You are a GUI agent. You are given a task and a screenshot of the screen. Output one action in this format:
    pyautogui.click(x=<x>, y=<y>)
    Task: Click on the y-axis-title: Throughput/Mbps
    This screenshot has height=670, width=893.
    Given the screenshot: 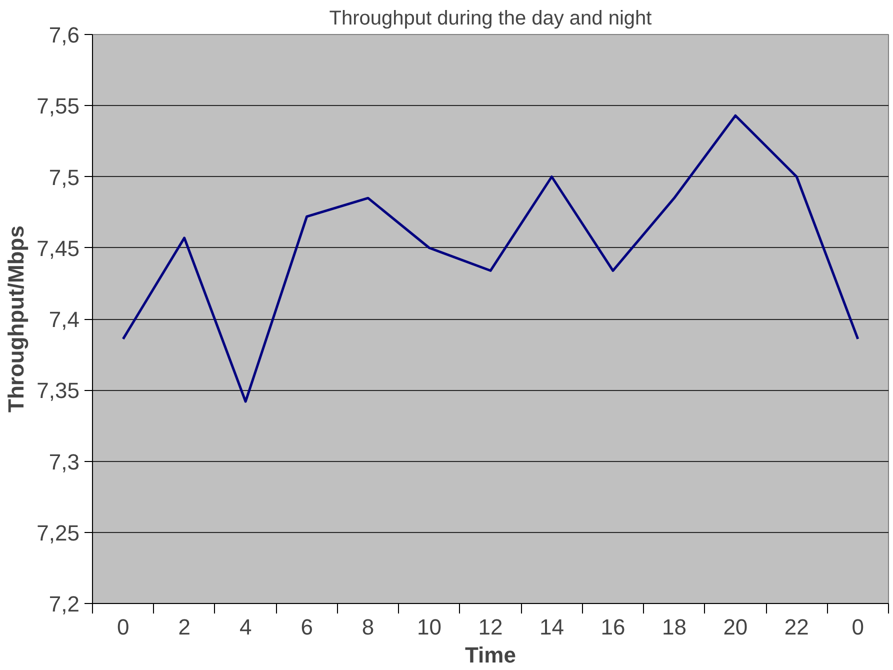 What is the action you would take?
    pyautogui.click(x=16, y=319)
    